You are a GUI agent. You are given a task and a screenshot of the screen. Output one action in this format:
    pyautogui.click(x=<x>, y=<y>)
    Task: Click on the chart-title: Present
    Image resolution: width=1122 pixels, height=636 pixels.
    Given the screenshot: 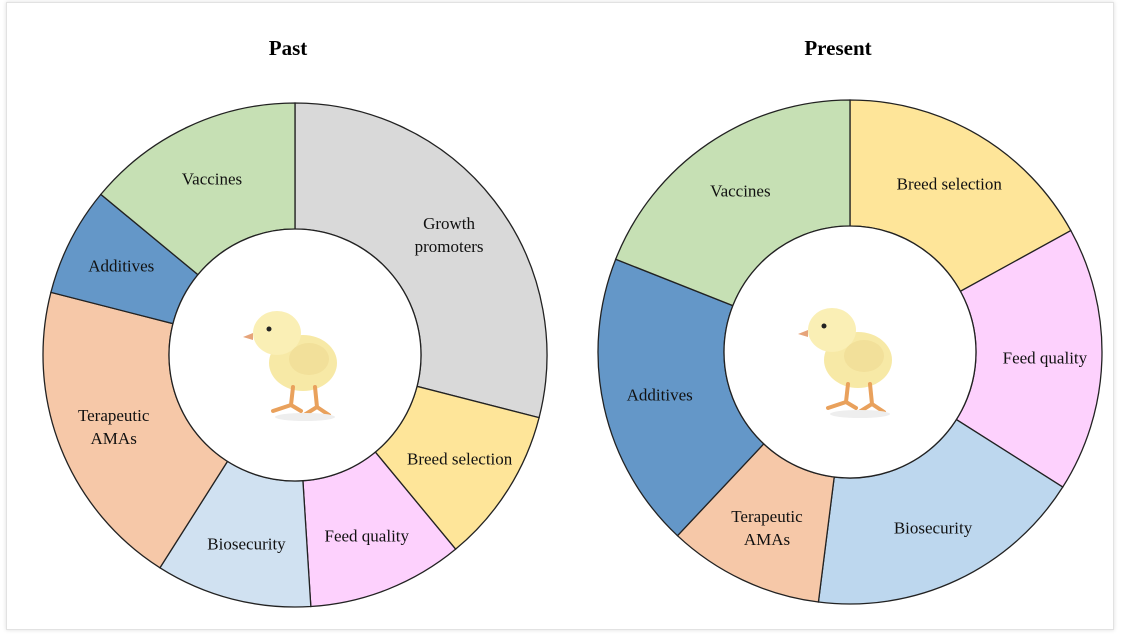 What is the action you would take?
    pyautogui.click(x=838, y=48)
    